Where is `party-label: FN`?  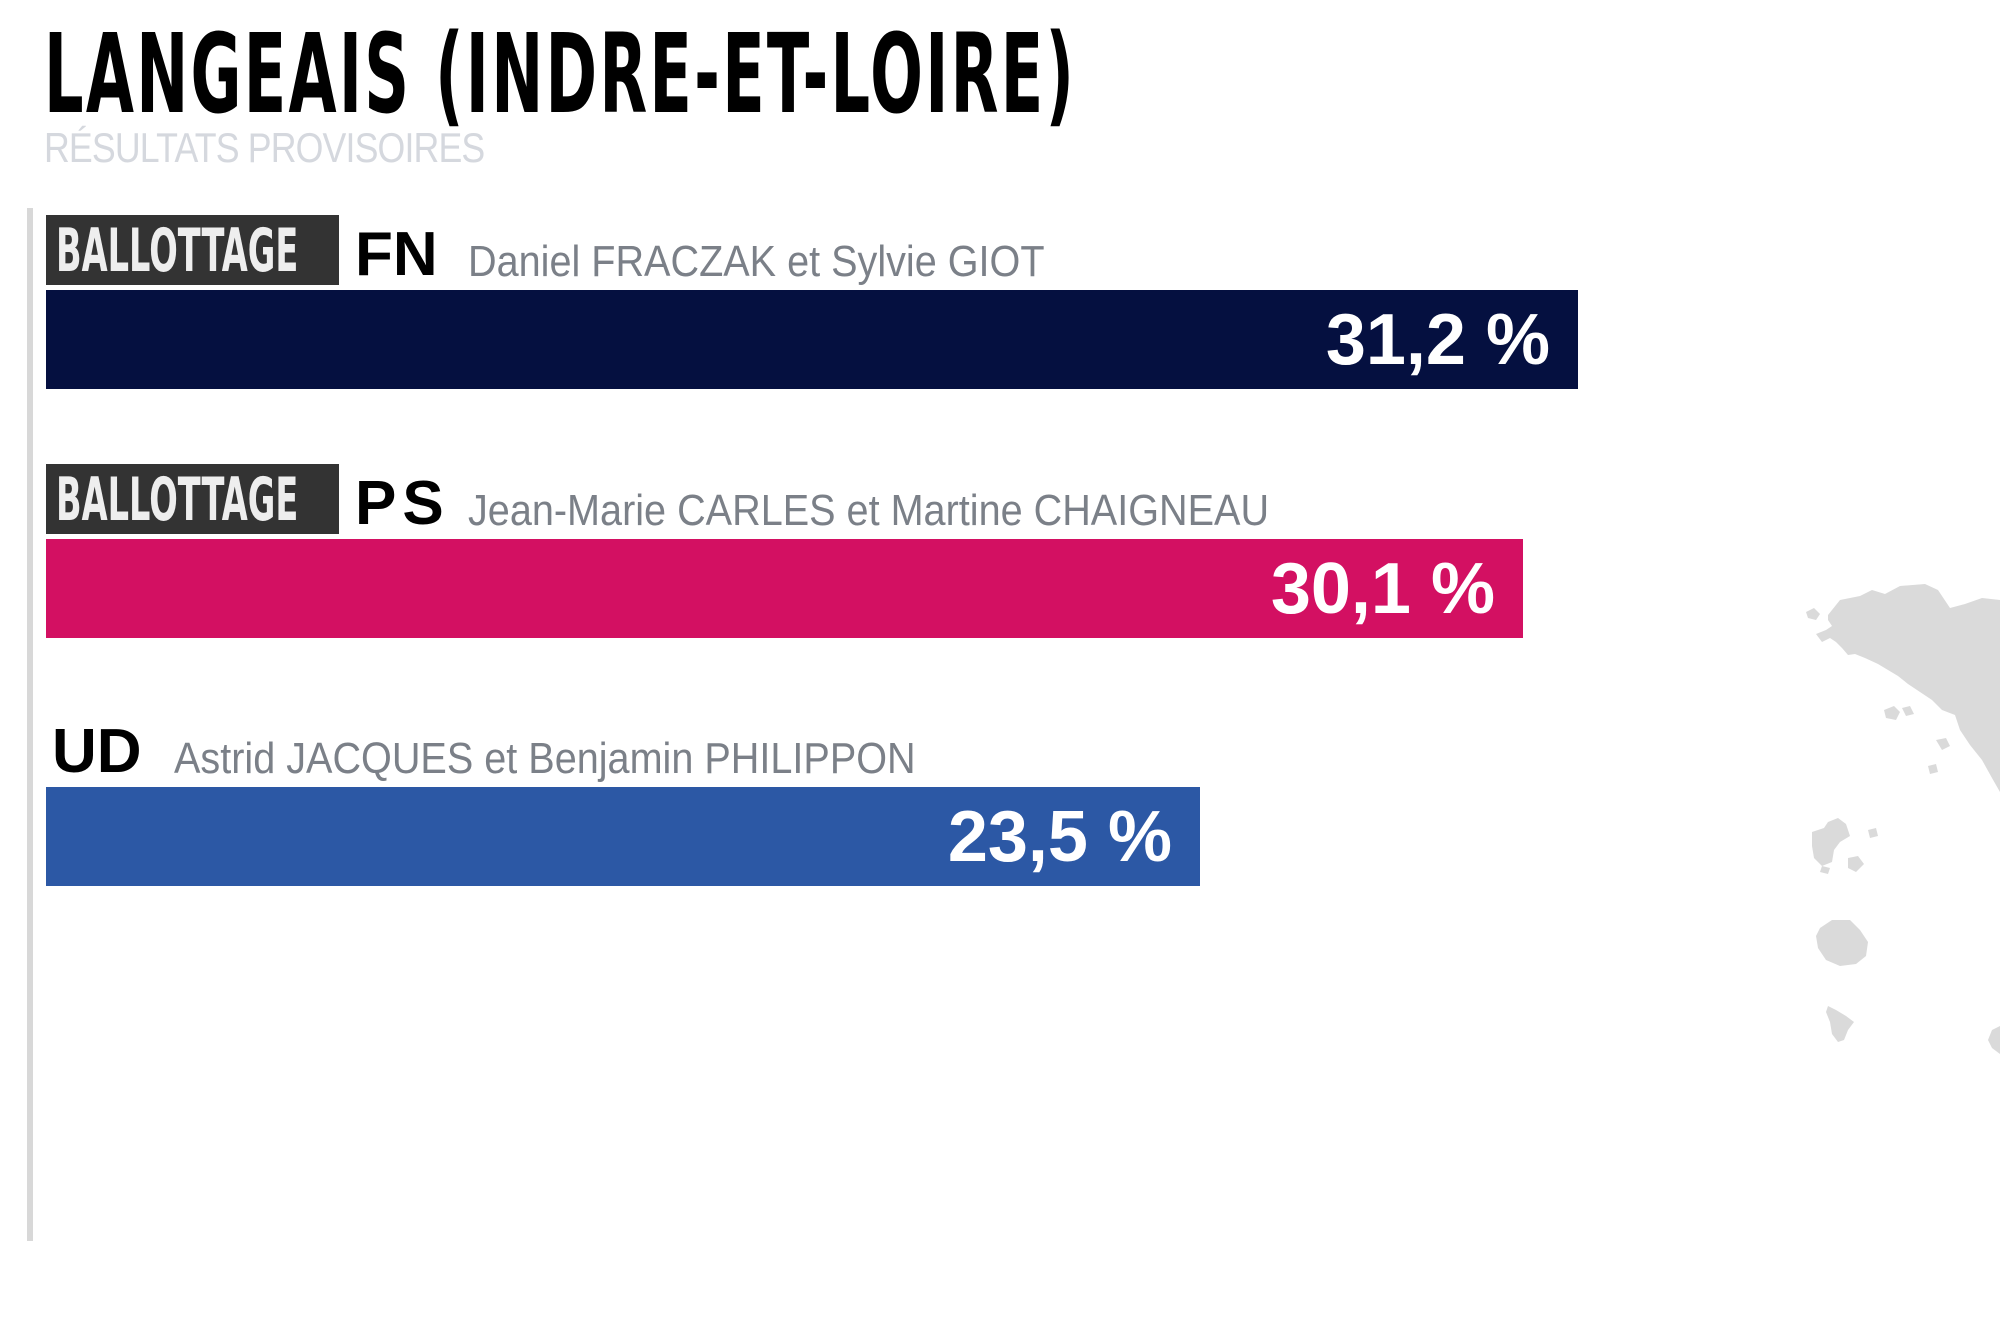 party-label: FN is located at coordinates (396, 254).